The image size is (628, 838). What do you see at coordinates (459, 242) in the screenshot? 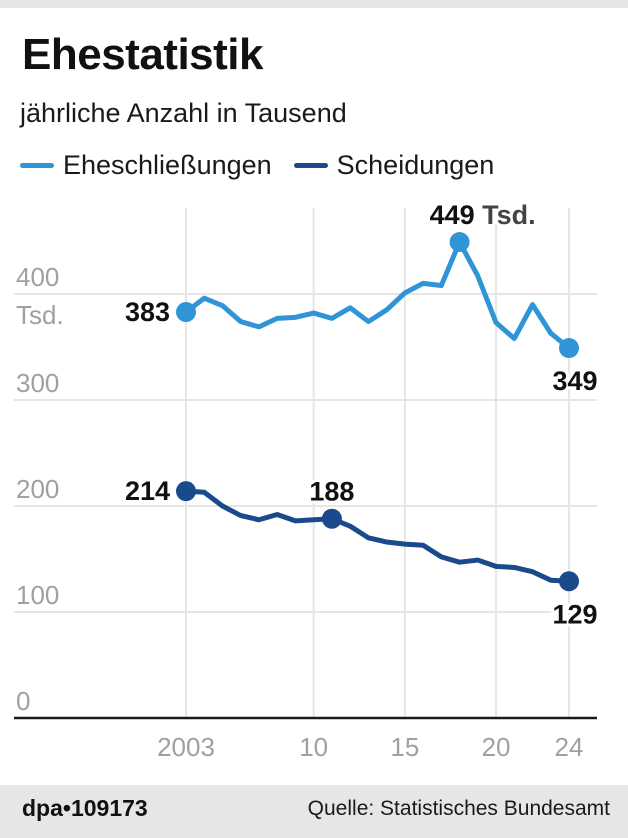
I see `data-point-marker-eheschliessungen-2018` at bounding box center [459, 242].